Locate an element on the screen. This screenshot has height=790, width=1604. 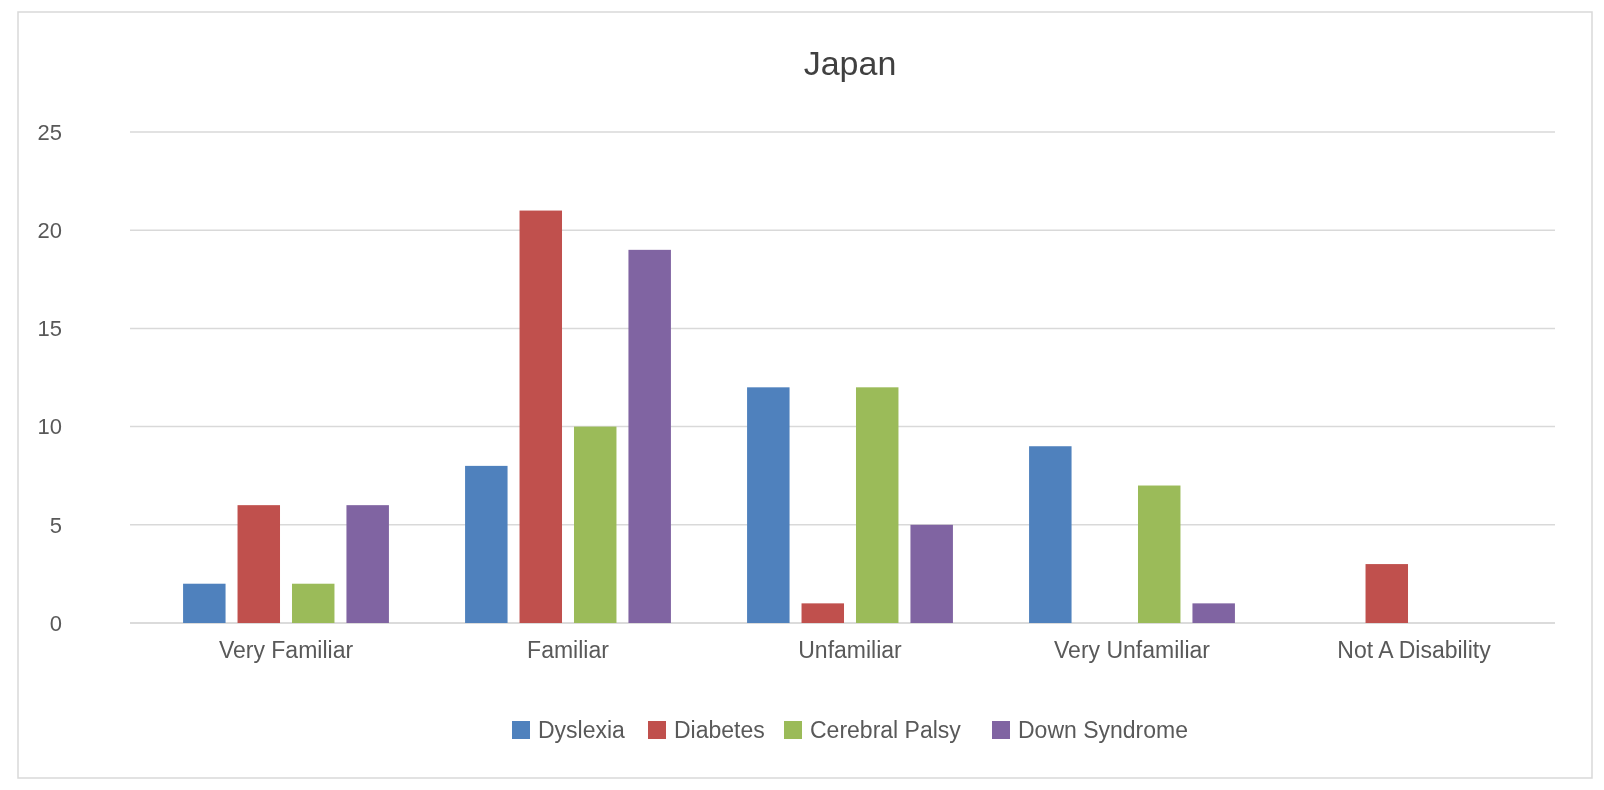
y-tick-label: 0 is located at coordinates (55, 623).